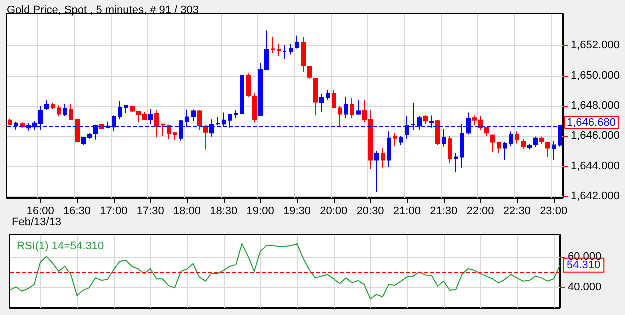  What do you see at coordinates (78, 212) in the screenshot?
I see `x-tick-label: 16:30` at bounding box center [78, 212].